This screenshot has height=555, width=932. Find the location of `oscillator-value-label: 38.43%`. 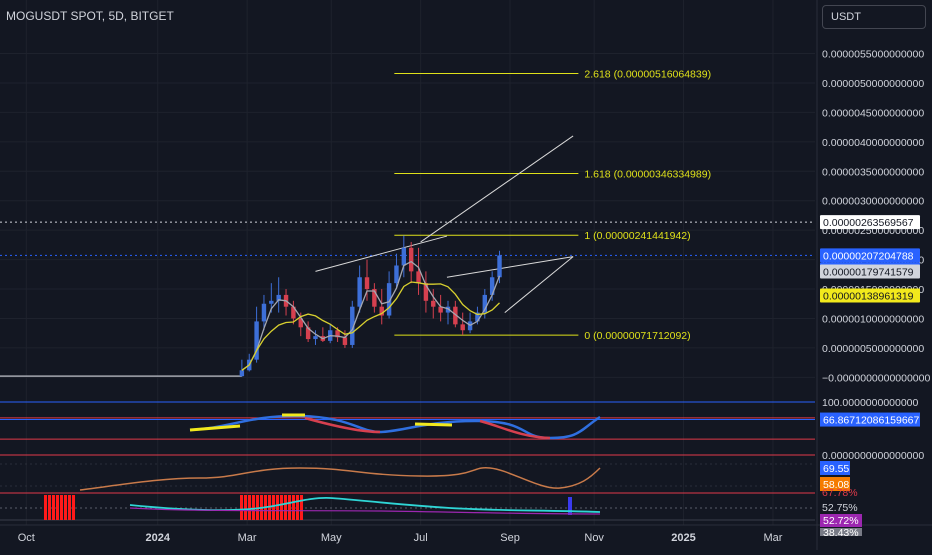

oscillator-value-label: 38.43% is located at coordinates (841, 533).